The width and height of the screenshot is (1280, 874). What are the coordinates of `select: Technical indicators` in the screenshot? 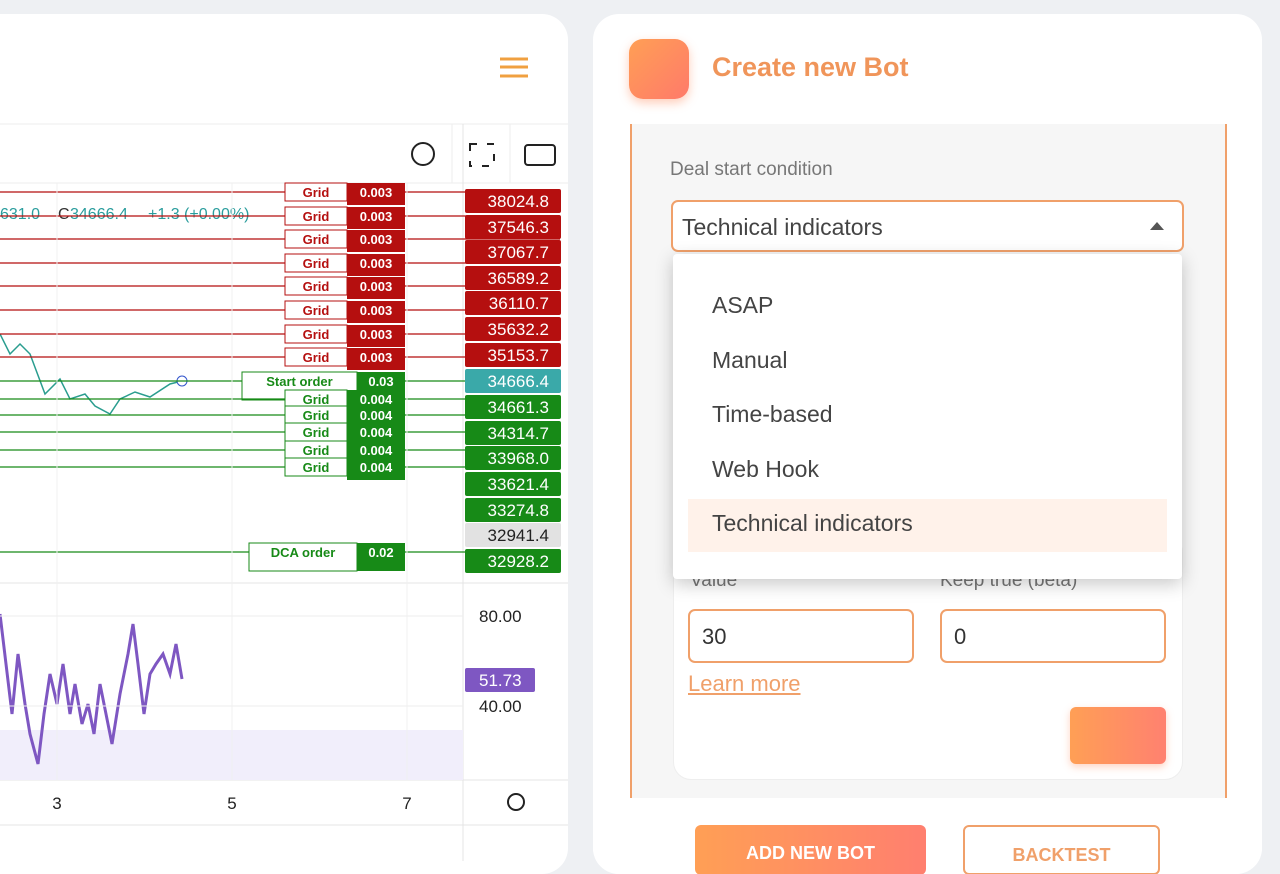 It's located at (927, 226).